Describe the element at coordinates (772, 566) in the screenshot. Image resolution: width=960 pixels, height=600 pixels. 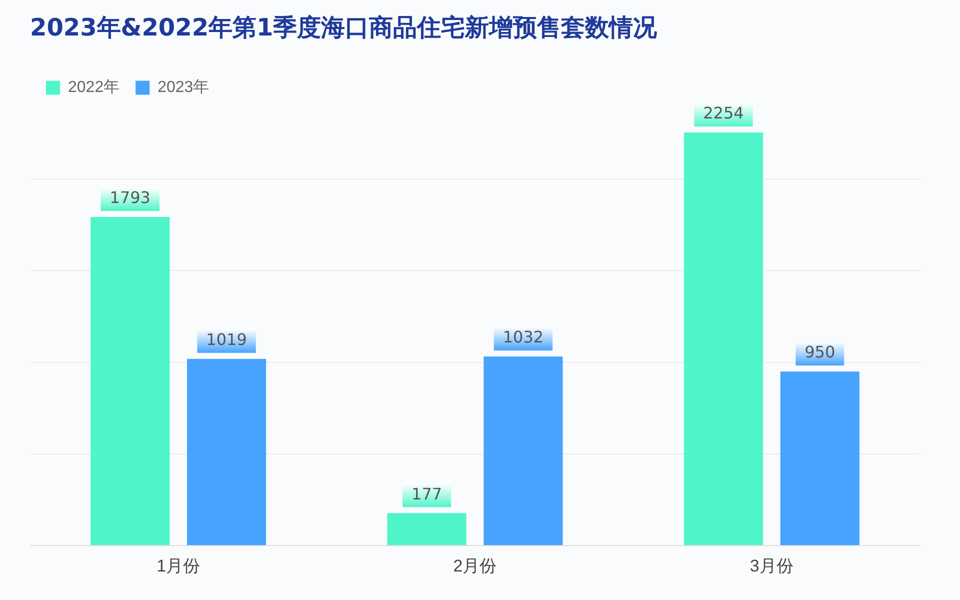
I see `x-tick-label: 3月份` at that location.